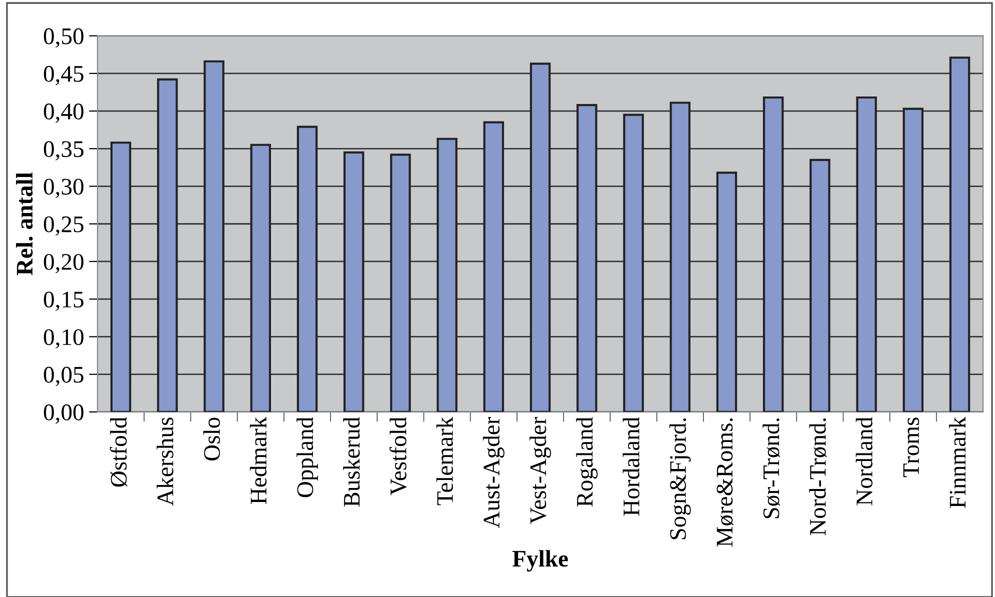 The width and height of the screenshot is (995, 597). What do you see at coordinates (307, 457) in the screenshot?
I see `x-tick-label: Oppland` at bounding box center [307, 457].